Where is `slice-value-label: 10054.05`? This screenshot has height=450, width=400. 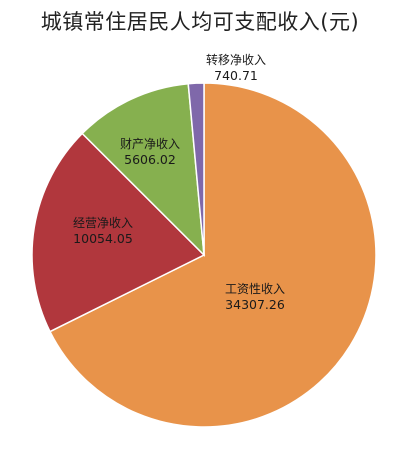 slice-value-label: 10054.05 is located at coordinates (103, 238).